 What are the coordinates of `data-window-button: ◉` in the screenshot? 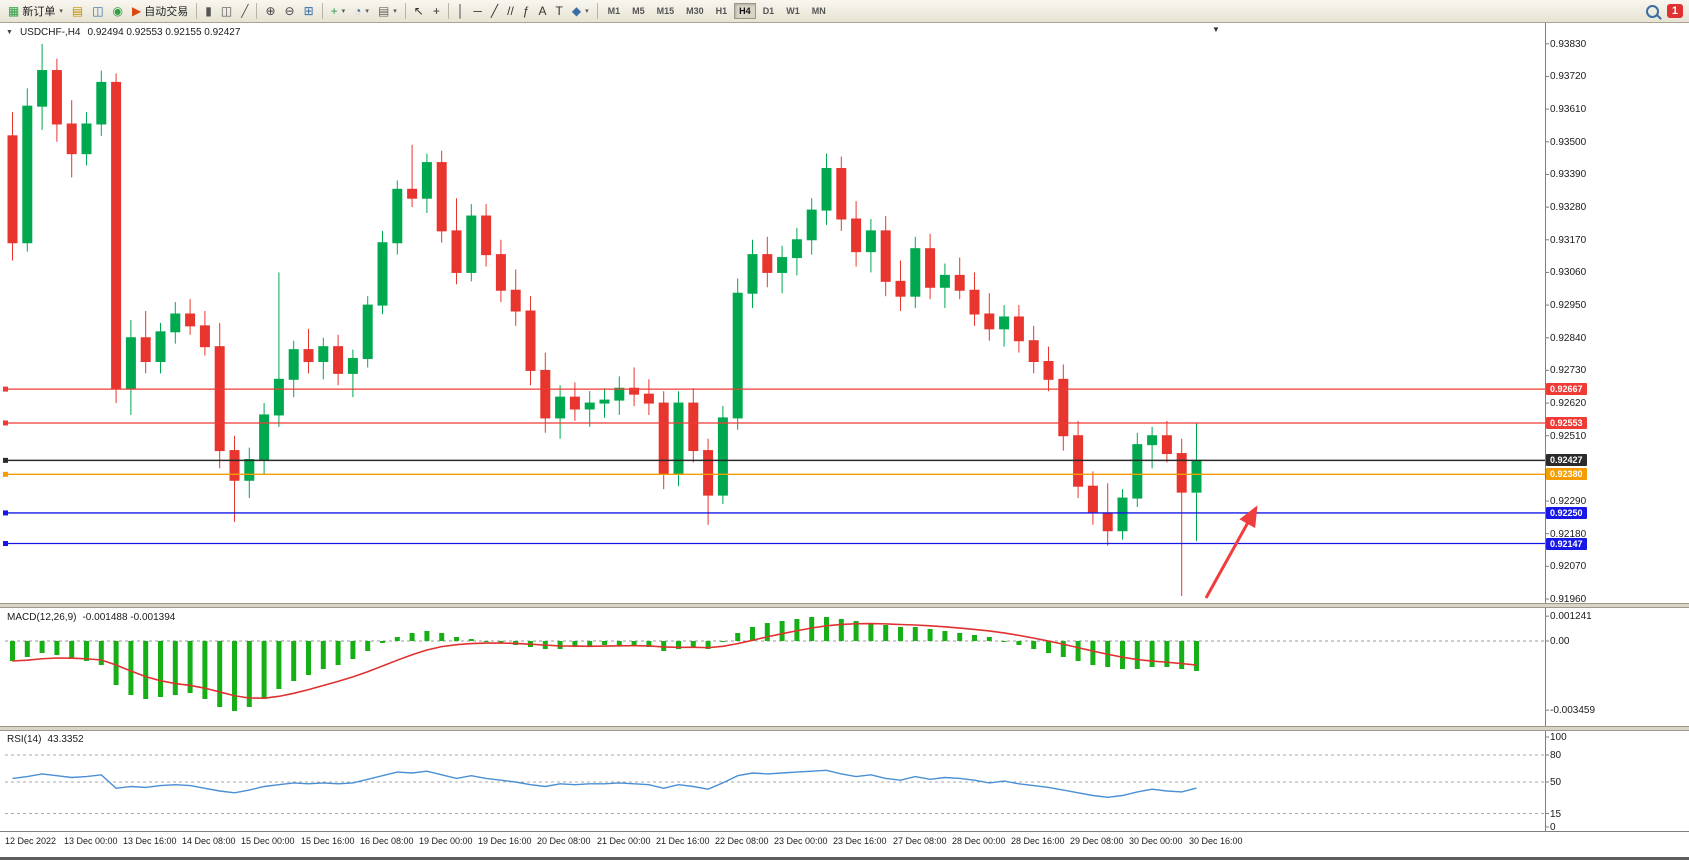 It's located at (118, 11).